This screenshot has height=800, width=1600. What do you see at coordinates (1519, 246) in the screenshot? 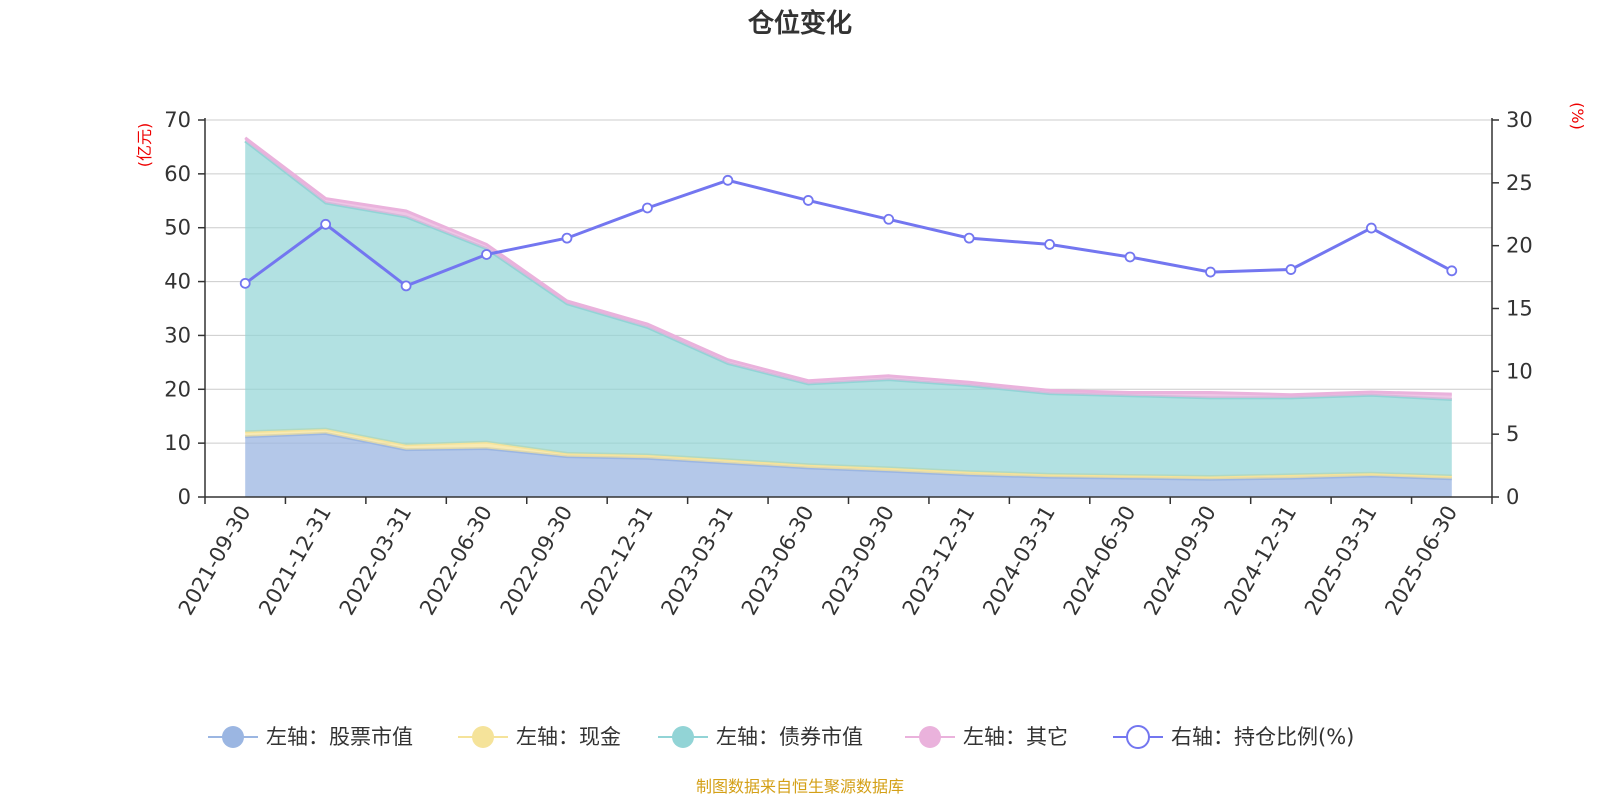
I see `right-tick-label: 20` at bounding box center [1519, 246].